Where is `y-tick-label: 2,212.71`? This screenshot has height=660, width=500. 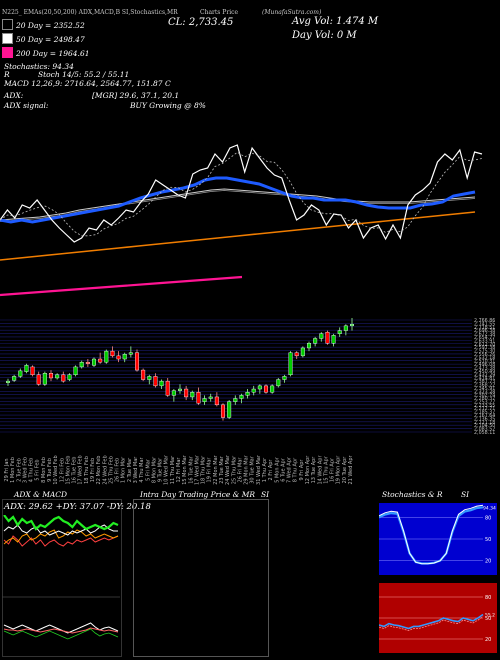 y-tick-label: 2,212.71 is located at coordinates (484, 409).